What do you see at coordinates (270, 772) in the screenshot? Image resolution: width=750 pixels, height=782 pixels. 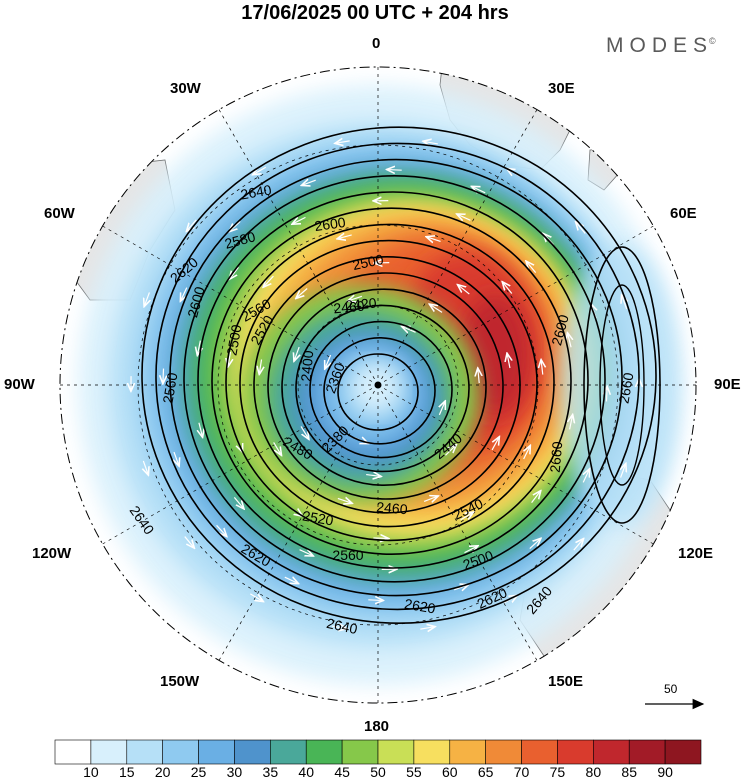 I see `colorbar-tick-label: 35` at bounding box center [270, 772].